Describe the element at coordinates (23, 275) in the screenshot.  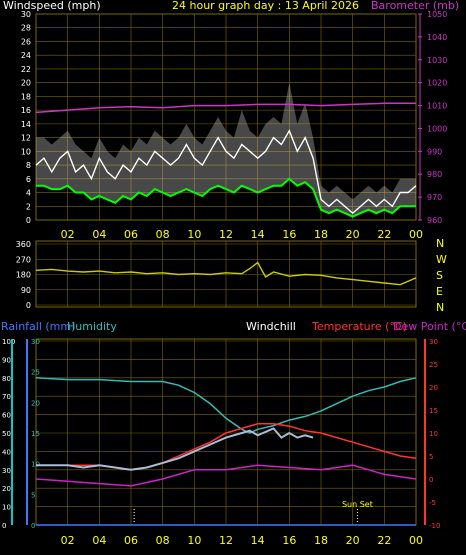
I see `dir-tick-label: 180` at that location.